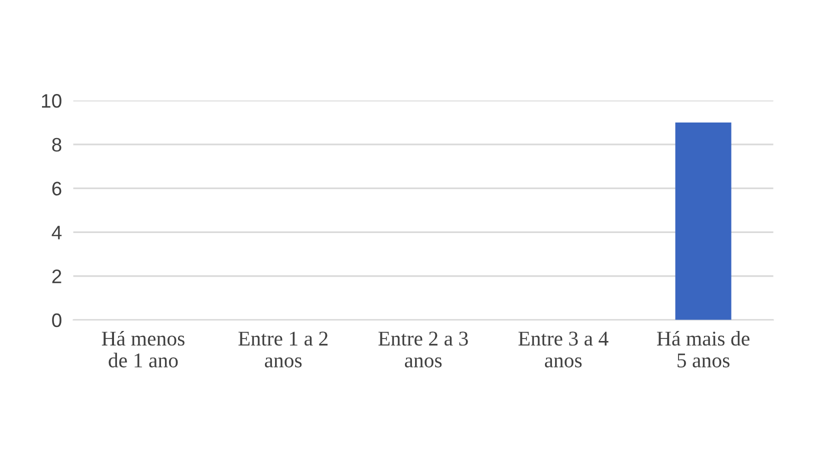  I want to click on y-tick-label: 6, so click(57, 189).